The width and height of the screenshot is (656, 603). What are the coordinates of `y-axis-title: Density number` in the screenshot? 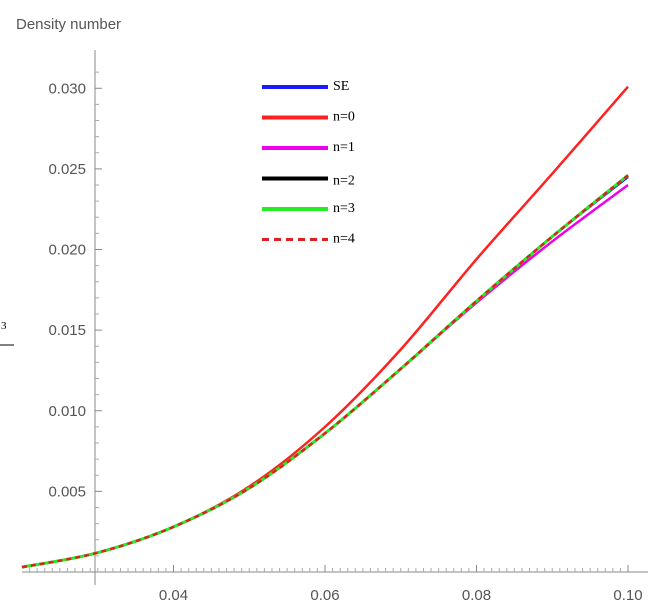 It's located at (68, 24).